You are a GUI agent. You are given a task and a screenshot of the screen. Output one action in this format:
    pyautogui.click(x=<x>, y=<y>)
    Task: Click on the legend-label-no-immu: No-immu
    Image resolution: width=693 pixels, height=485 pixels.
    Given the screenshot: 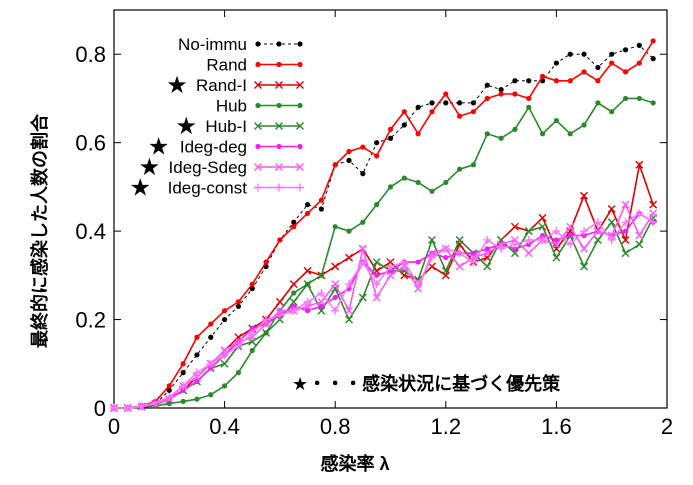 What is the action you would take?
    pyautogui.click(x=212, y=44)
    